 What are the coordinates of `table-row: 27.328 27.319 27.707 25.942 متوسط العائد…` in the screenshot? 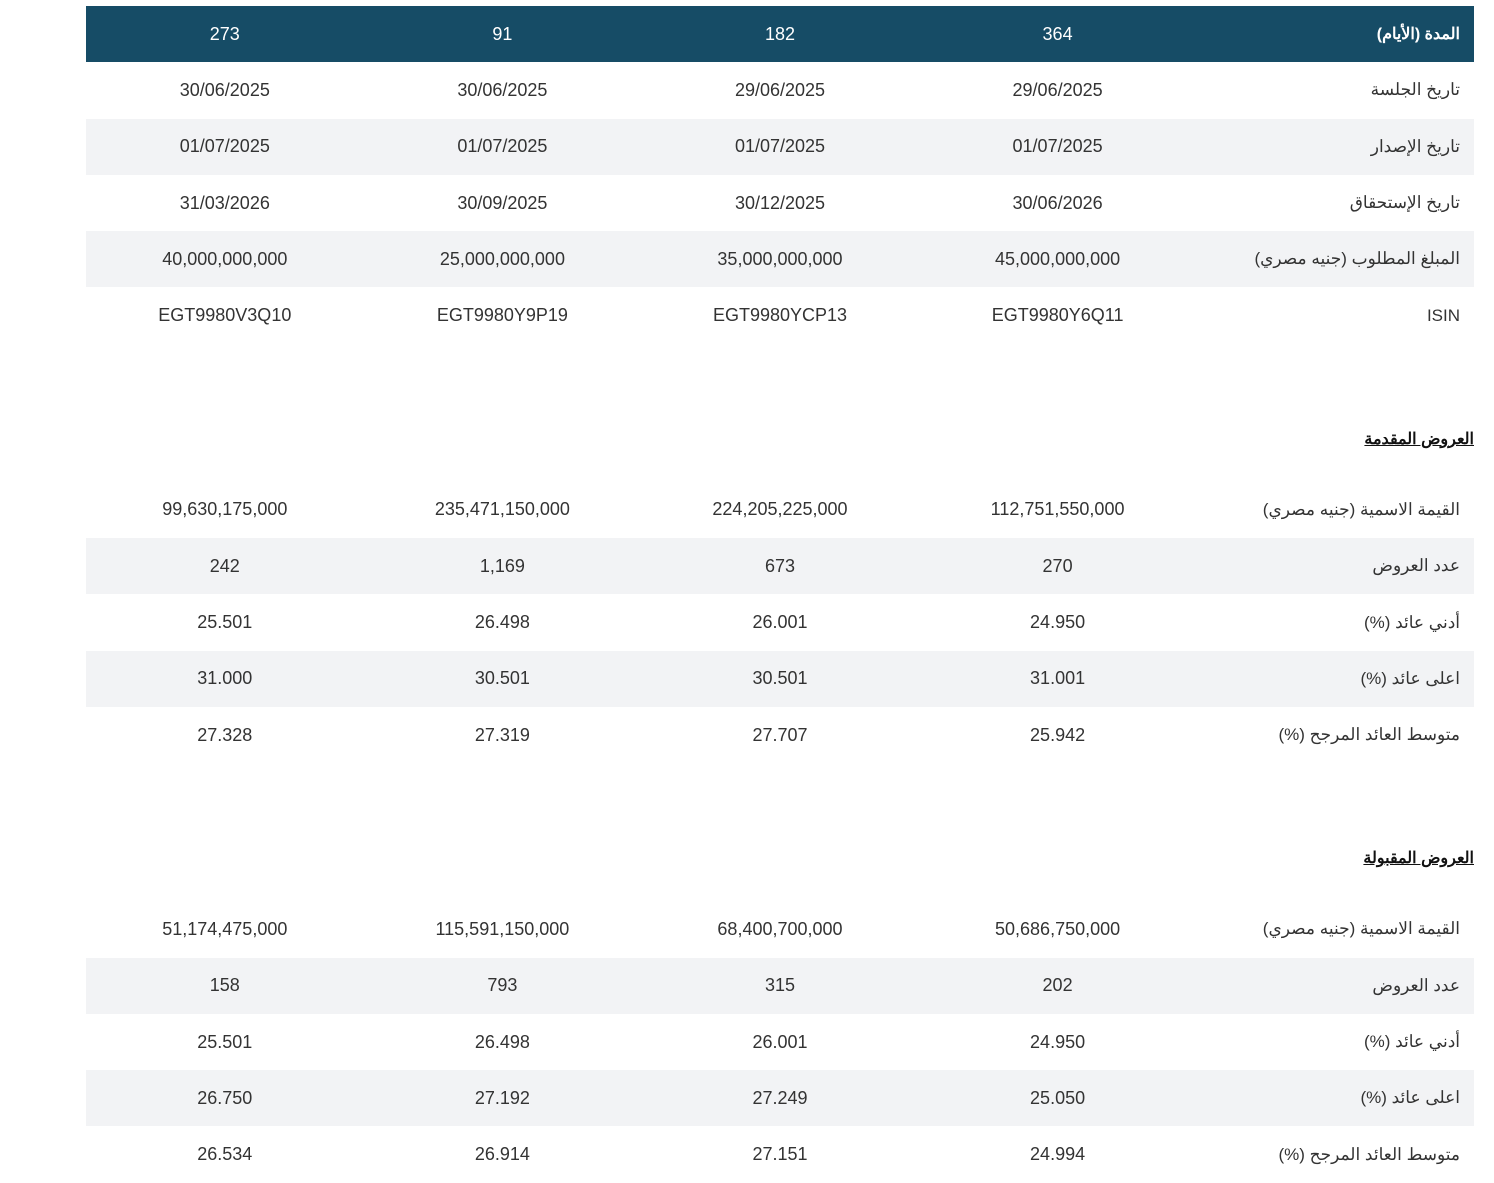 It's located at (780, 735).